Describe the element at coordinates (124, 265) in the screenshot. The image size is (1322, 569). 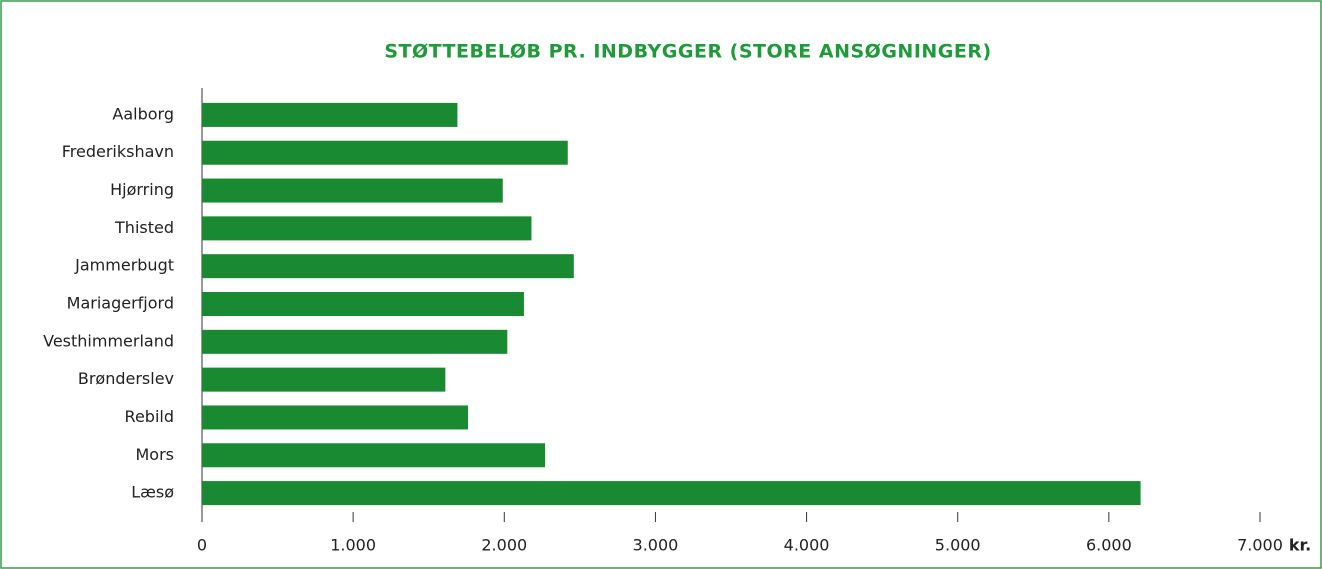
I see `y-tick-label: Jammerbugt` at that location.